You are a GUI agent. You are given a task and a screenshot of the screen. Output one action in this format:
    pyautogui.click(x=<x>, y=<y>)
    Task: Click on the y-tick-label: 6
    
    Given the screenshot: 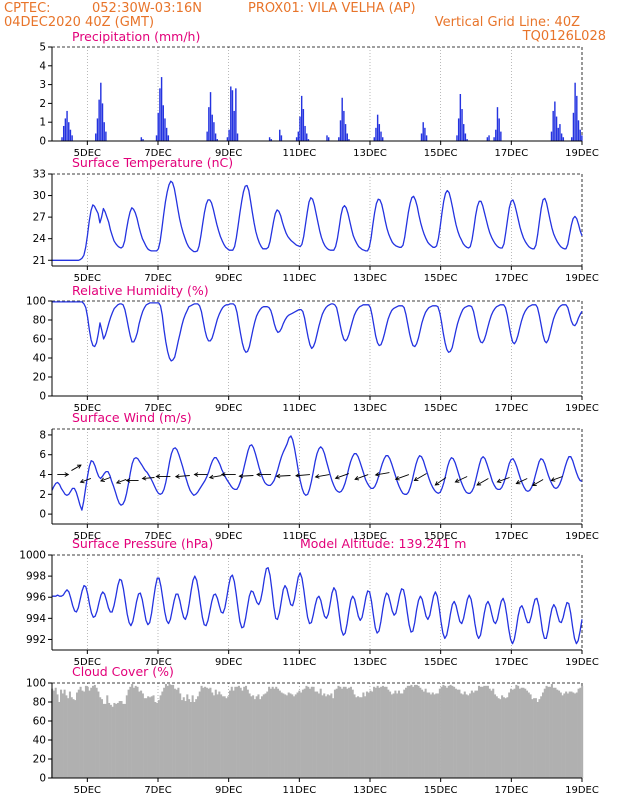 What is the action you would take?
    pyautogui.click(x=42, y=455)
    